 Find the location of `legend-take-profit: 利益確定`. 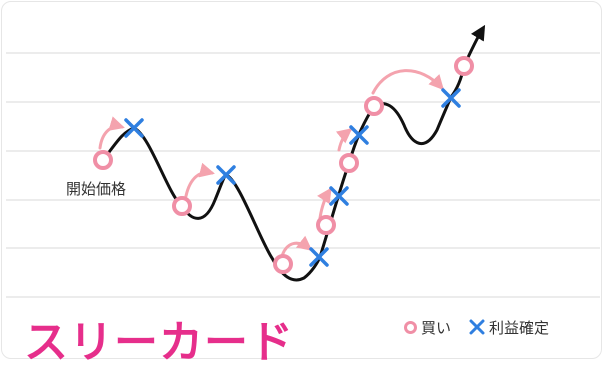

legend-take-profit: 利益確定 is located at coordinates (509, 327).